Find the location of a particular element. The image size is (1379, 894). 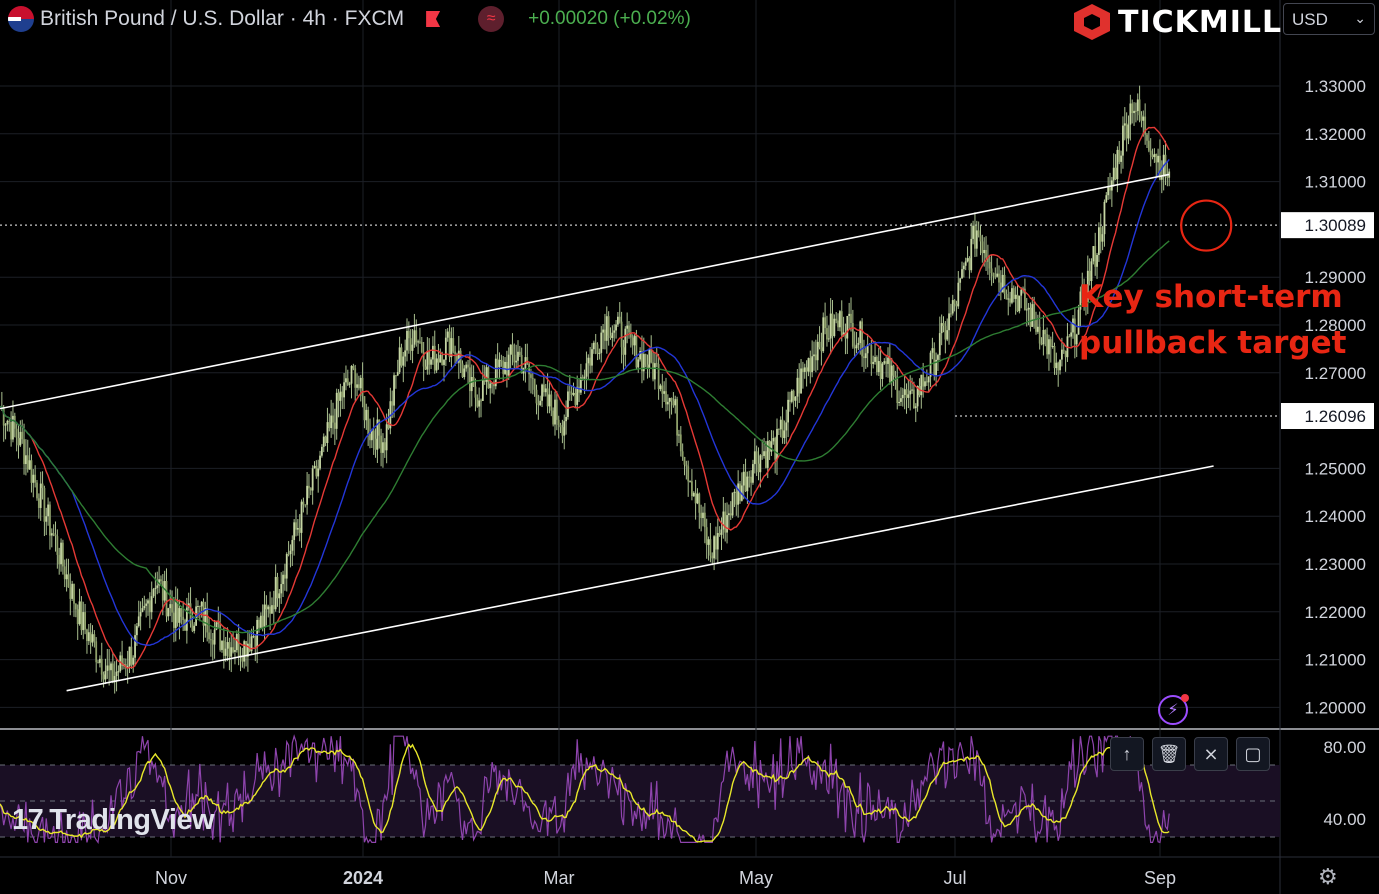

x-tick-label: May is located at coordinates (756, 878).